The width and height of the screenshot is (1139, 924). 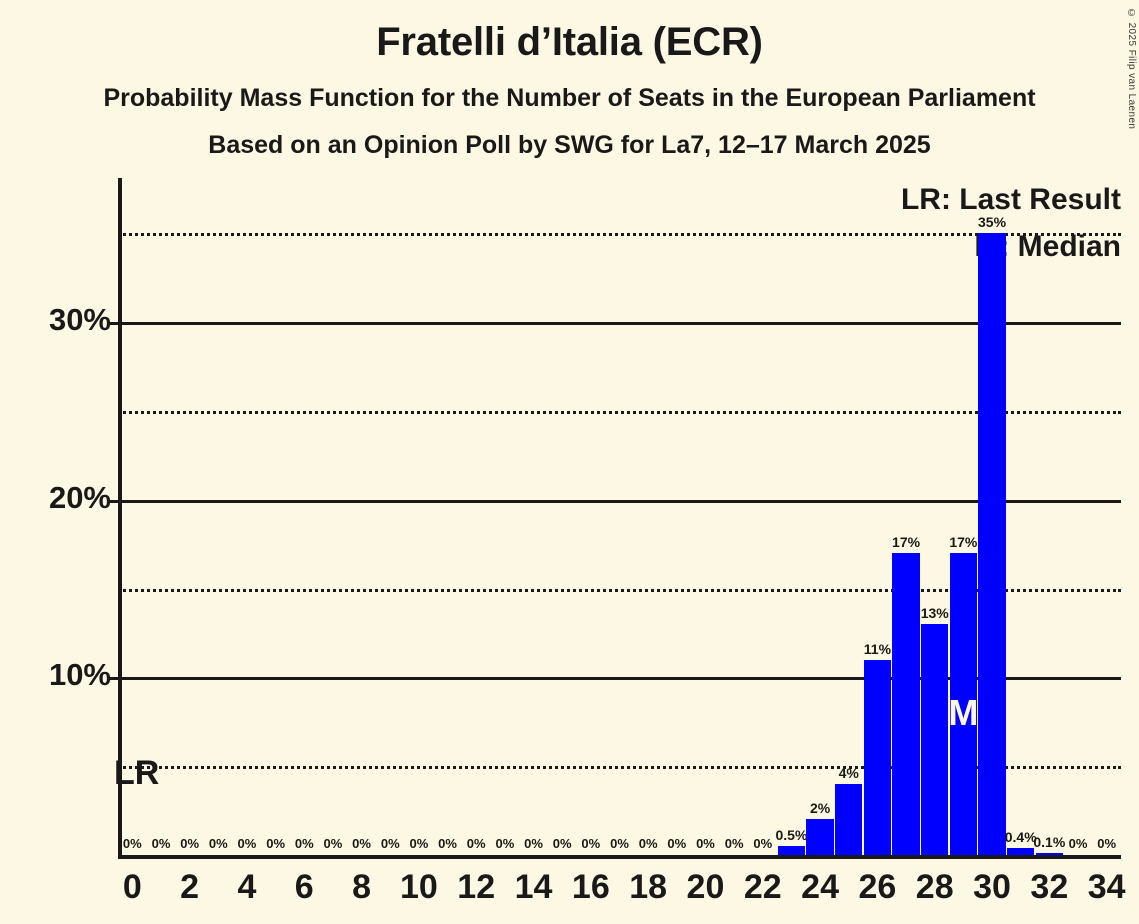 I want to click on bar-value-label-7: 0%, so click(x=333, y=843).